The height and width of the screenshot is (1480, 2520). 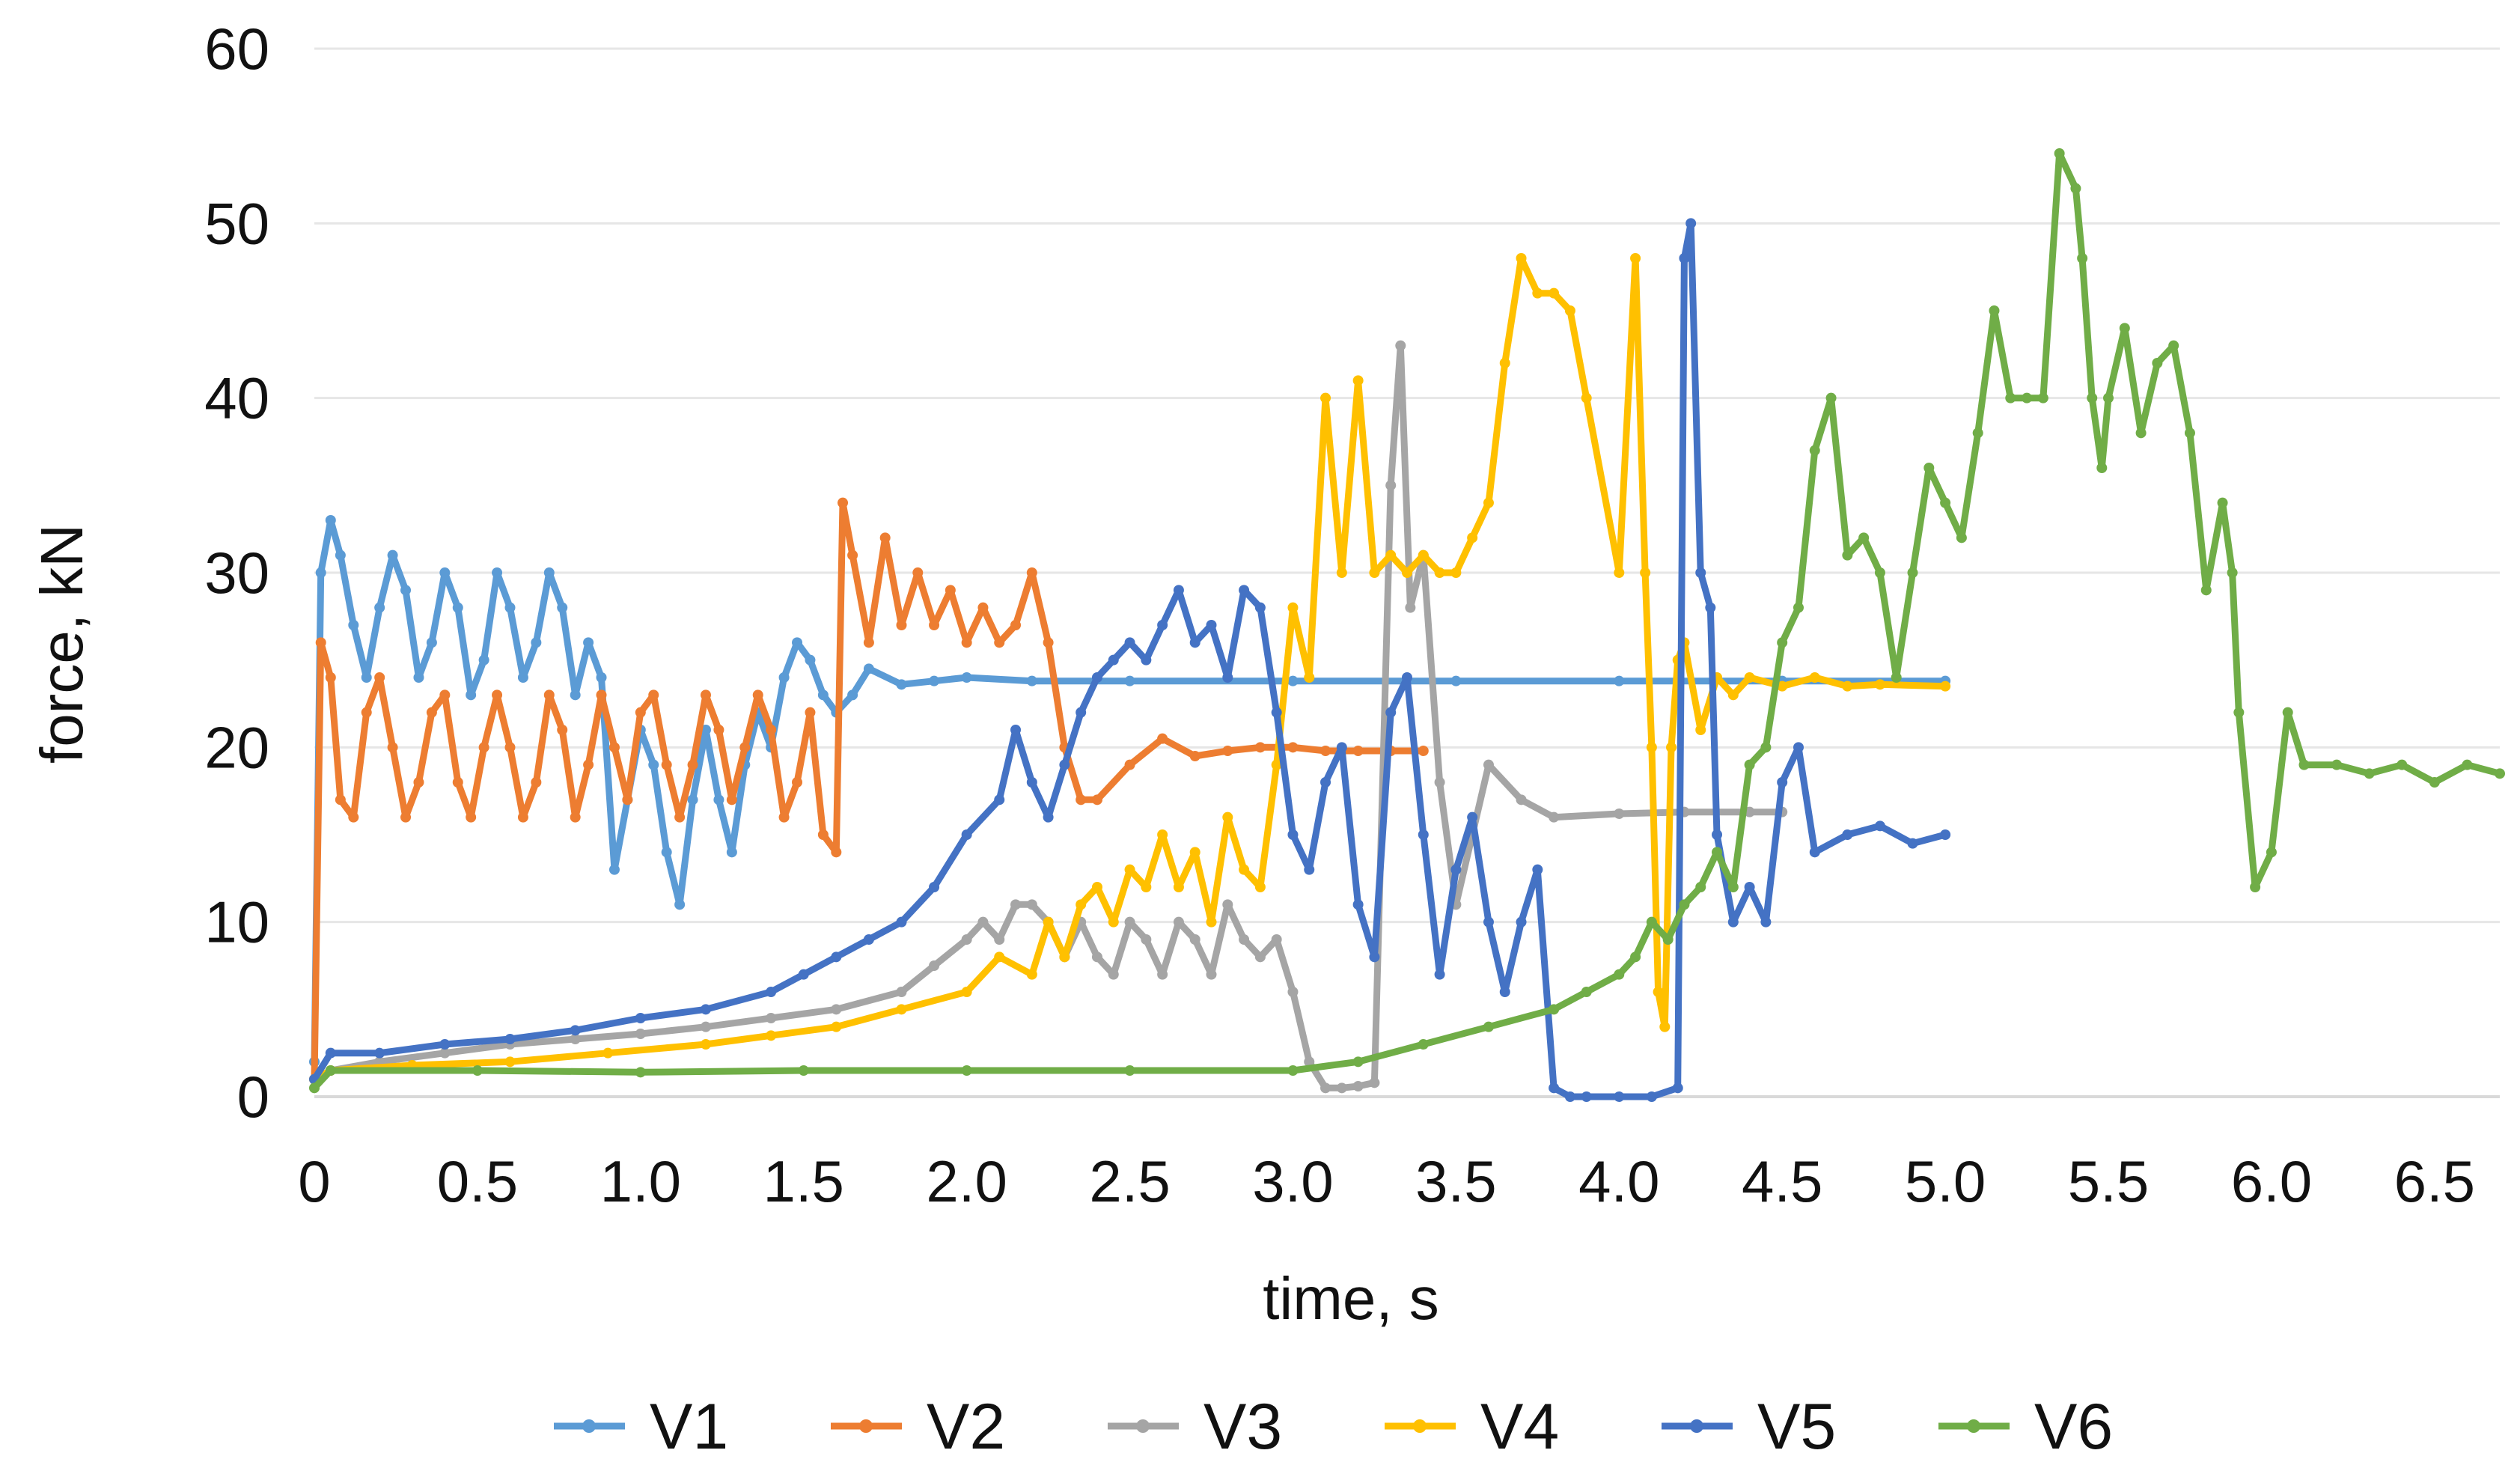 What do you see at coordinates (1242, 1427) in the screenshot?
I see `legend-label: V3` at bounding box center [1242, 1427].